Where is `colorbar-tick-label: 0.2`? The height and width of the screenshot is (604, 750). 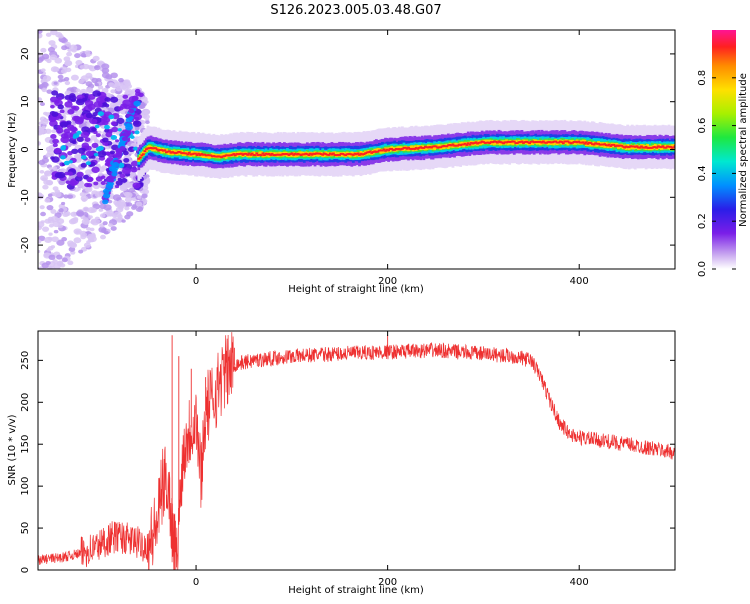
colorbar-tick-label: 0.2 is located at coordinates (702, 221).